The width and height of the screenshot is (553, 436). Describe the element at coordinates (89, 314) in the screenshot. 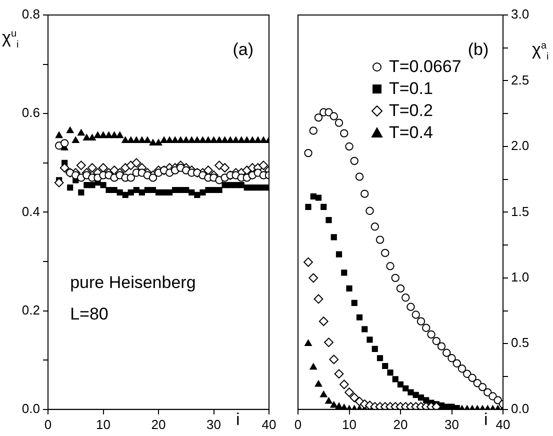

I see `annotation: L=80` at that location.